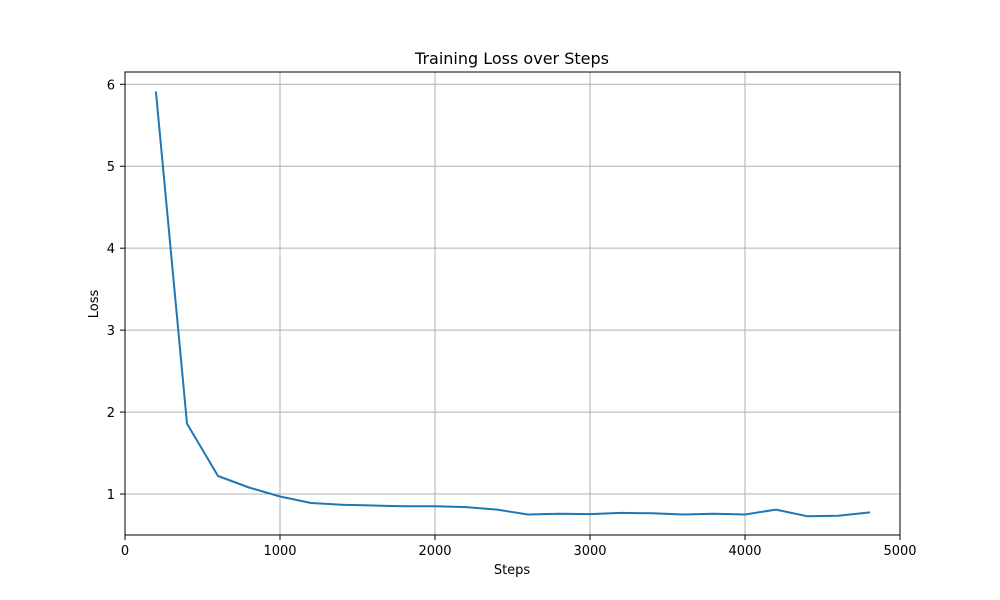 The height and width of the screenshot is (600, 1000). Describe the element at coordinates (111, 85) in the screenshot. I see `y-tick-label: 6` at that location.